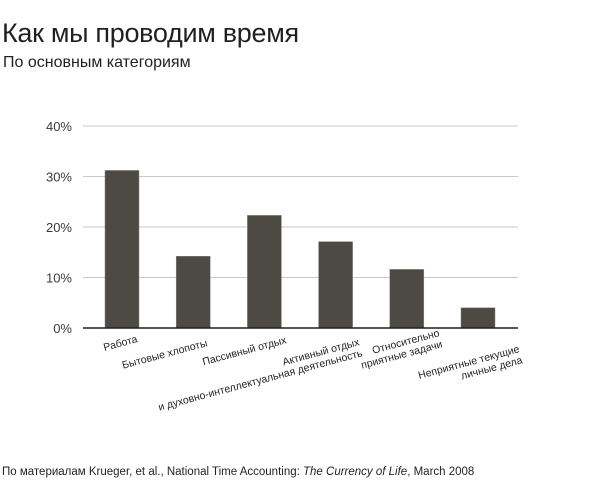  I want to click on y-tick-label: 20%, so click(59, 227).